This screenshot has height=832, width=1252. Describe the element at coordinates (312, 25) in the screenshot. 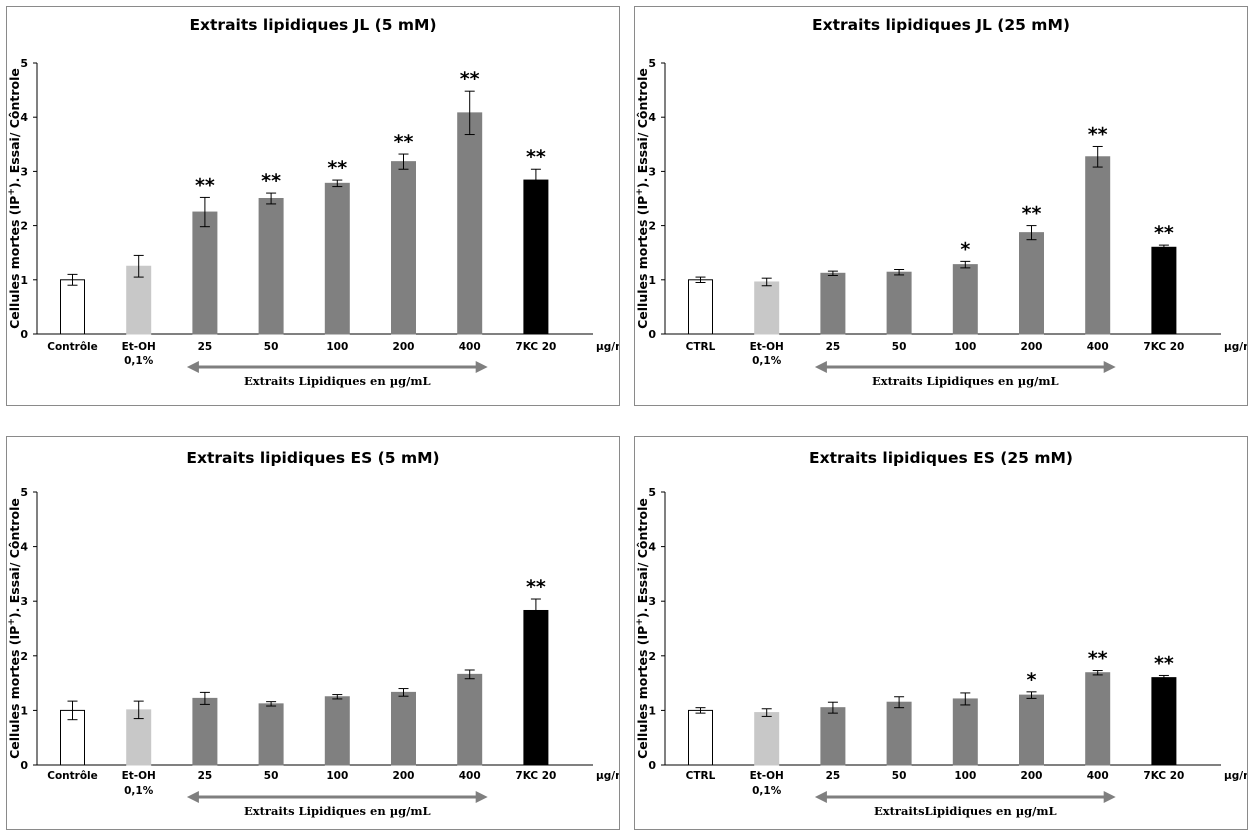

I see `chart-title: Extraits lipidiques JL (5 mM)` at that location.